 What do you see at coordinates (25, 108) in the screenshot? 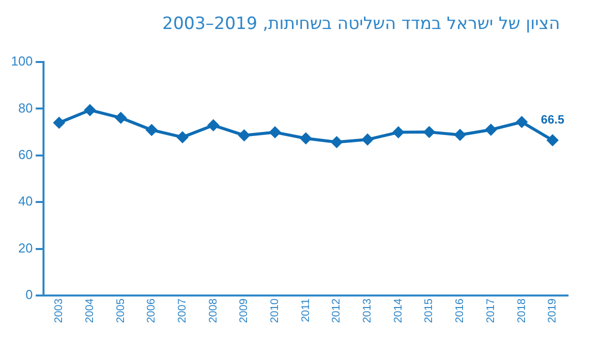
I see `y-tick-label: 80` at bounding box center [25, 108].